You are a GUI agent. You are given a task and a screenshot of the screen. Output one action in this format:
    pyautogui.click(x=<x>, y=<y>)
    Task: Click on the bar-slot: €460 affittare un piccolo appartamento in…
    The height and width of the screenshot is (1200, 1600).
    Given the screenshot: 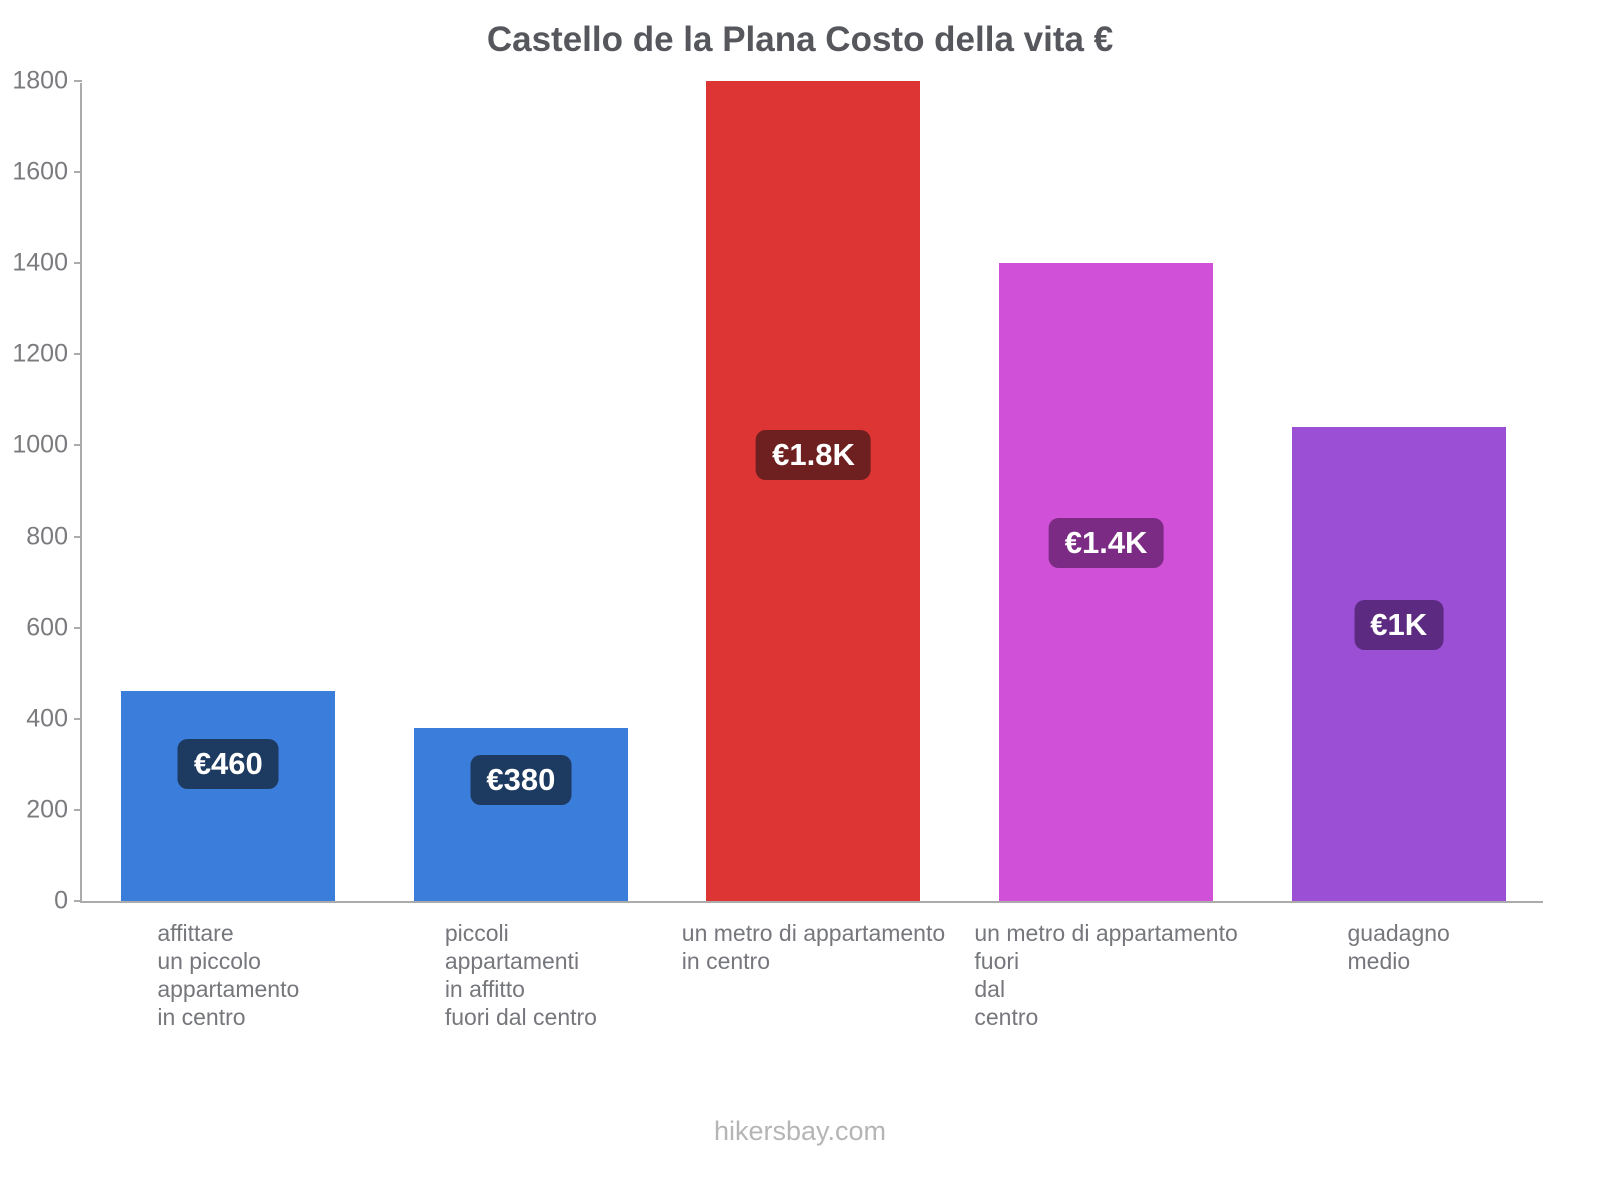 What is the action you would take?
    pyautogui.click(x=228, y=556)
    